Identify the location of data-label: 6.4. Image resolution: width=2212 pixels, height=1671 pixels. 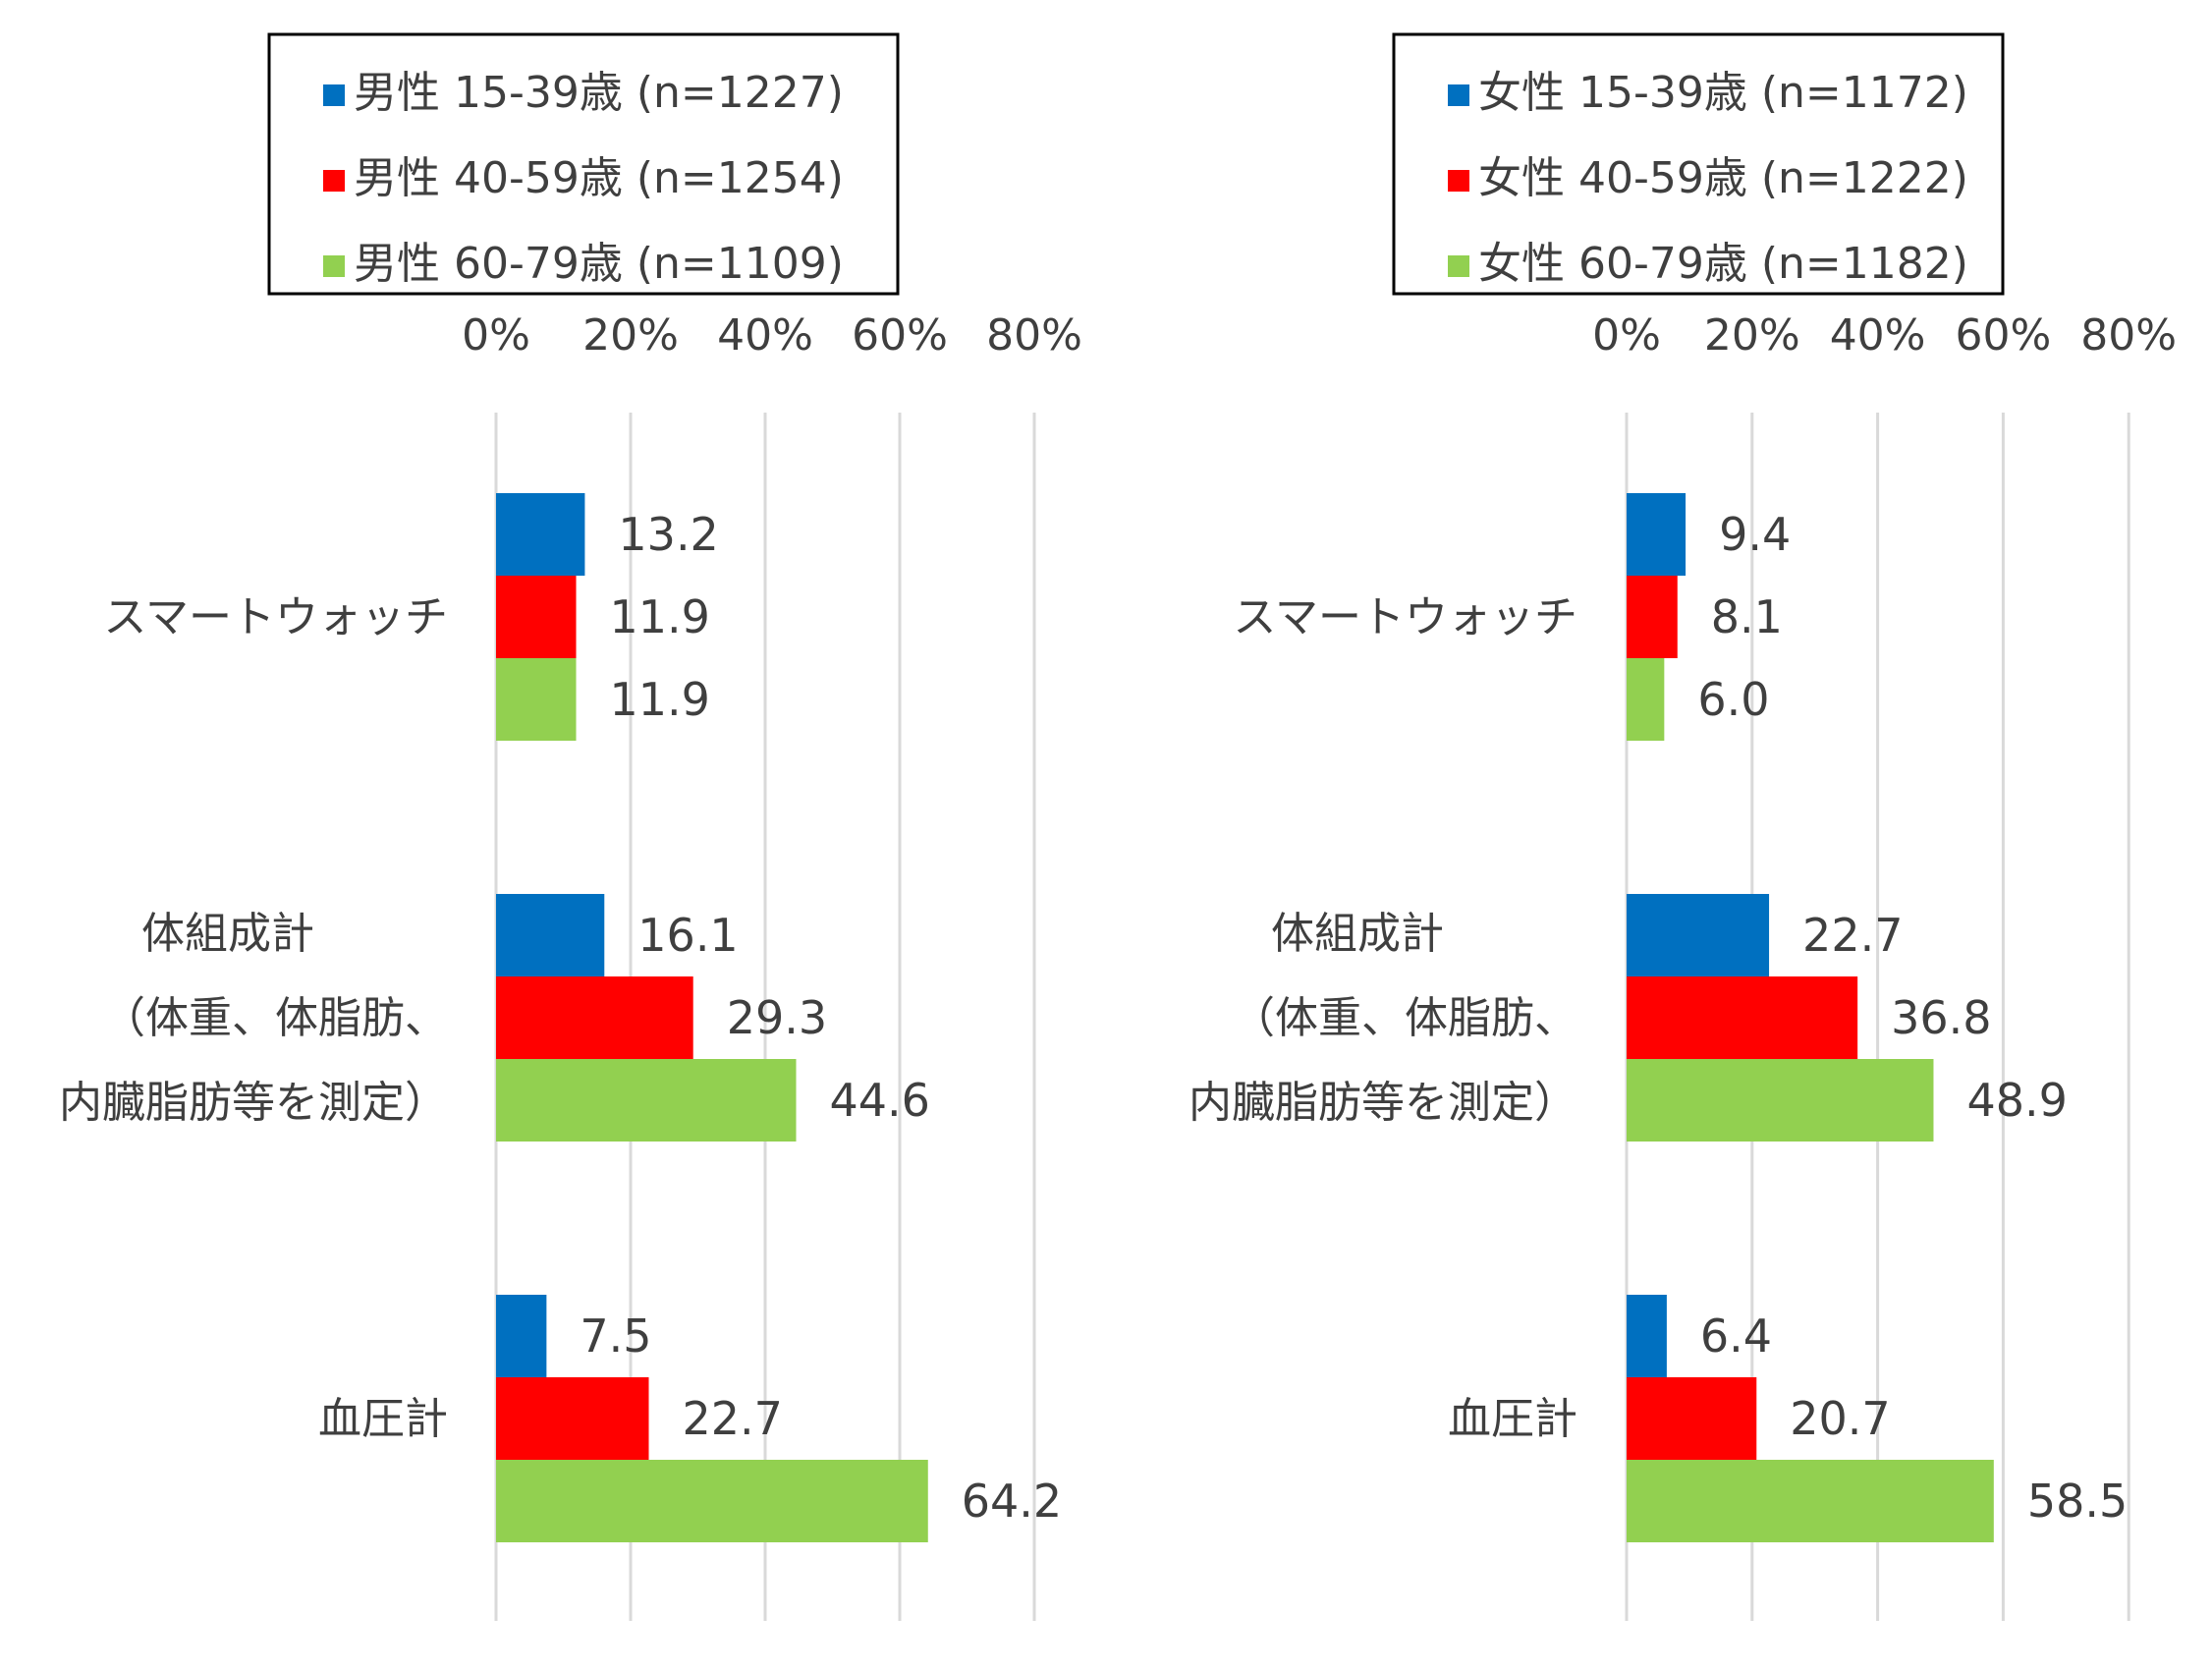
(1736, 1336).